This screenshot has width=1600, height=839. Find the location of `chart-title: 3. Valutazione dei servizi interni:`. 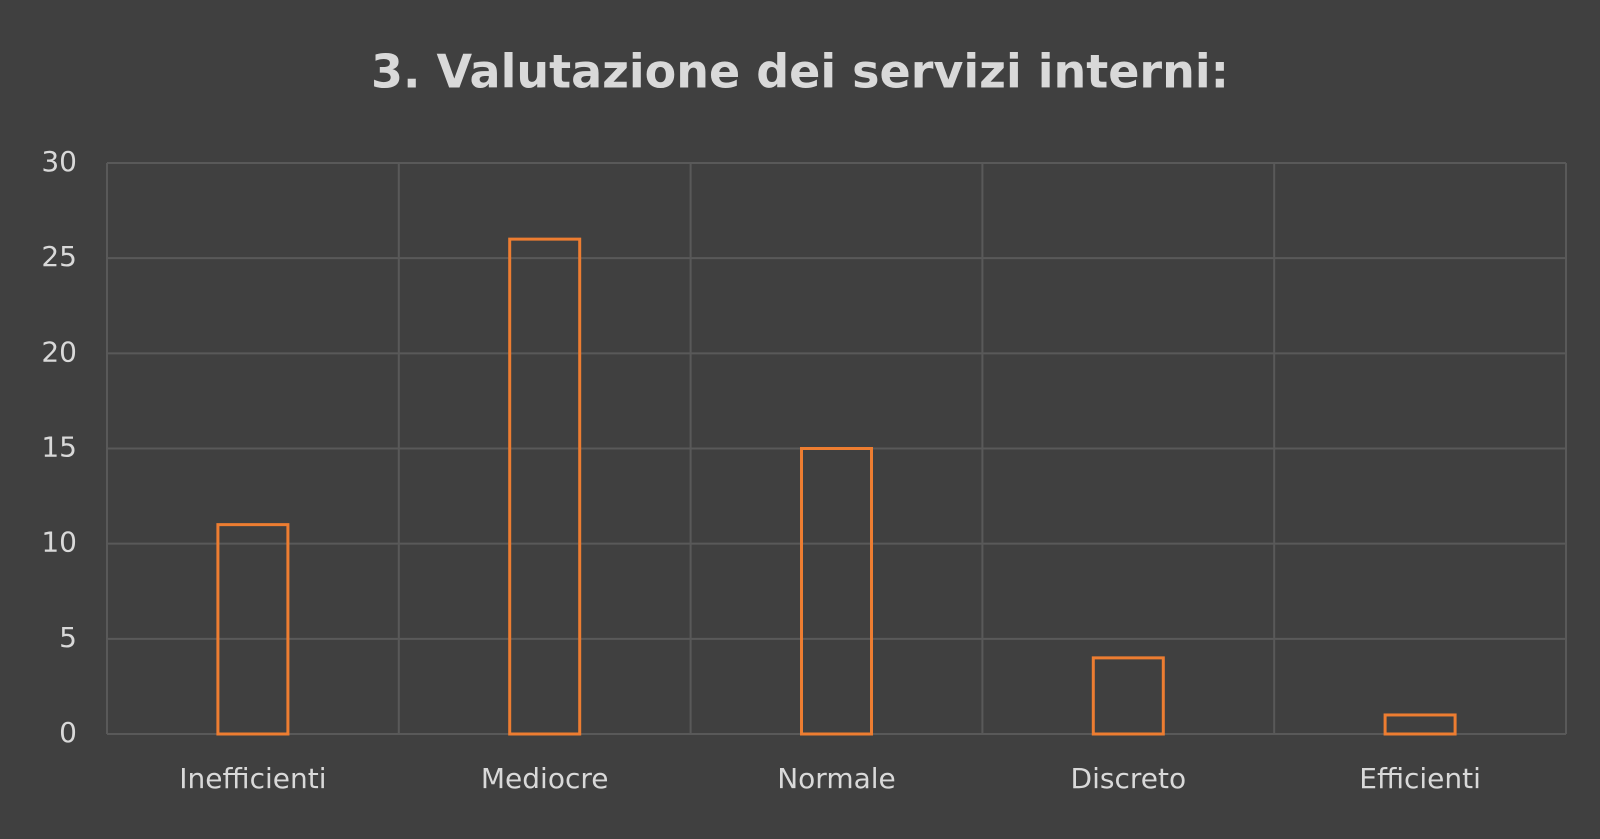

chart-title: 3. Valutazione dei servizi interni: is located at coordinates (800, 72).